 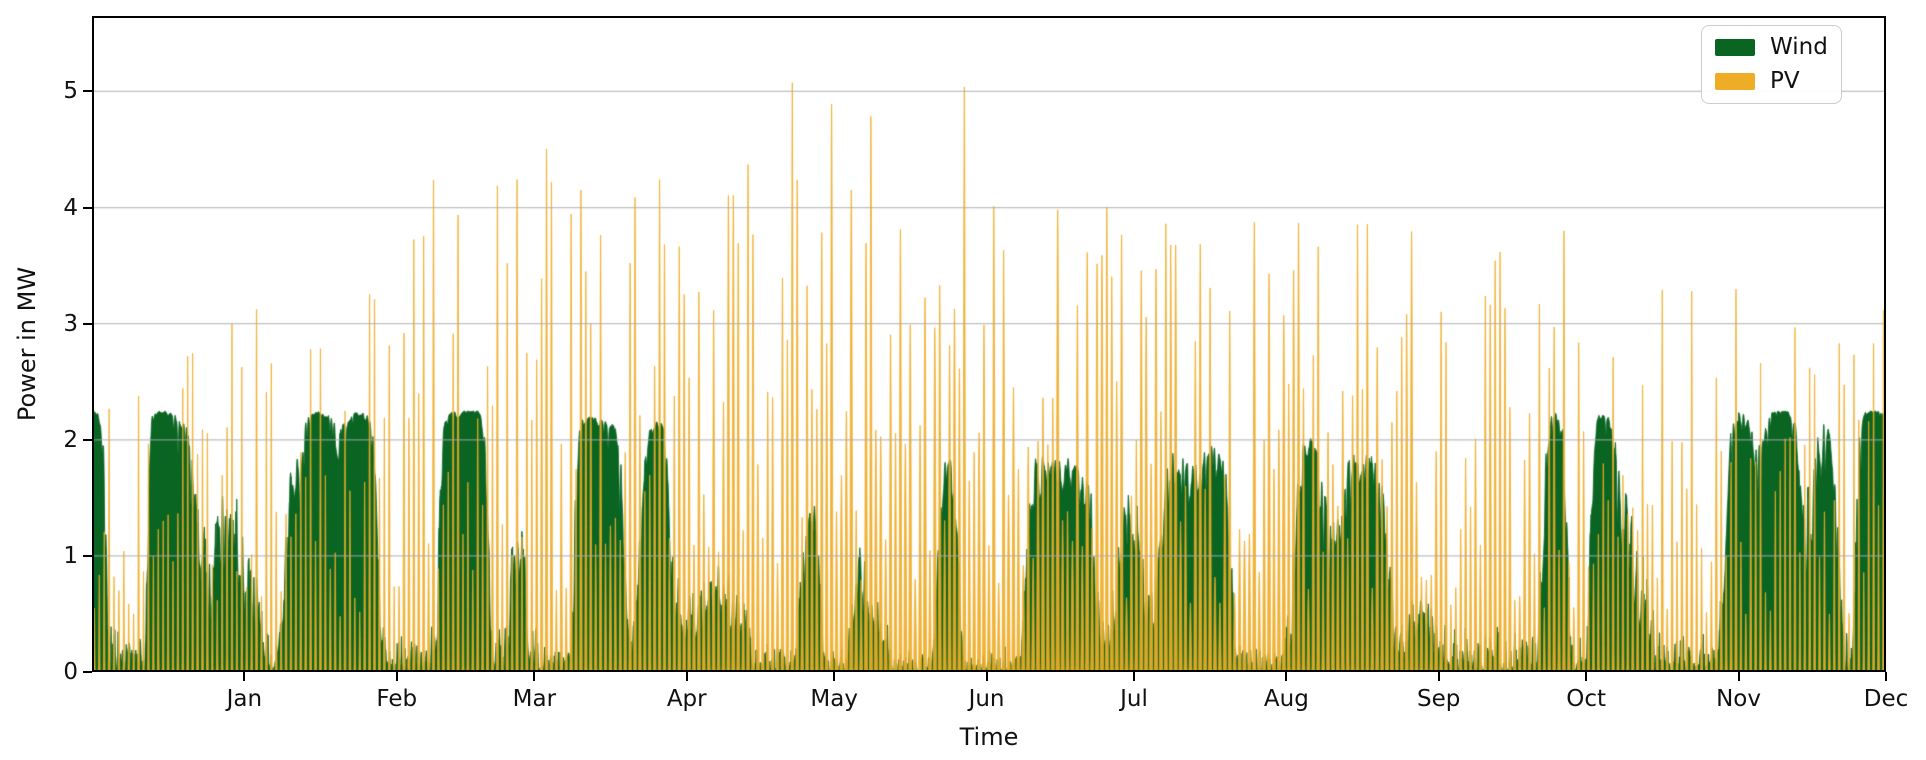 I want to click on legend-item-wind: Wind, so click(x=1771, y=47).